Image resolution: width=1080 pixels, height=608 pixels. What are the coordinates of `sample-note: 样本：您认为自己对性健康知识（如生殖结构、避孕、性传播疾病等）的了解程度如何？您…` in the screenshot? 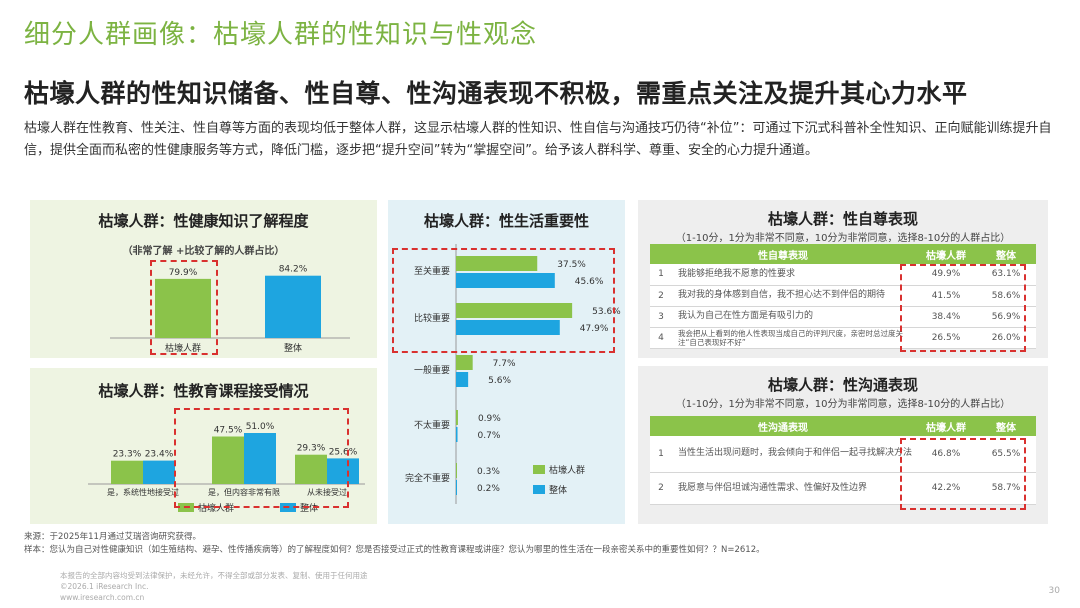 It's located at (394, 550).